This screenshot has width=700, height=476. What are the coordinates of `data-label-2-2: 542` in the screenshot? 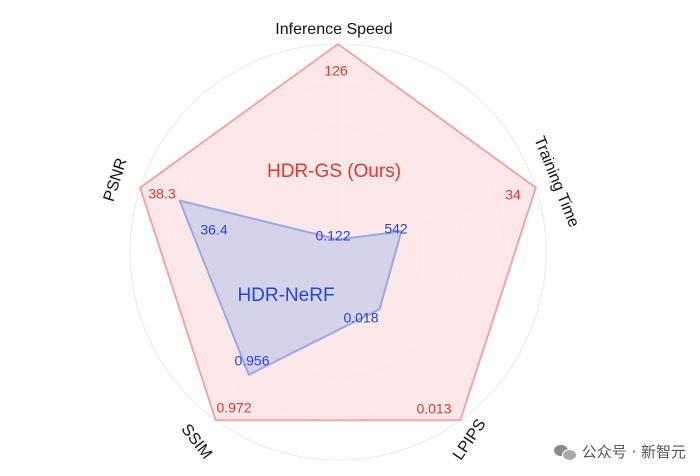 It's located at (396, 229).